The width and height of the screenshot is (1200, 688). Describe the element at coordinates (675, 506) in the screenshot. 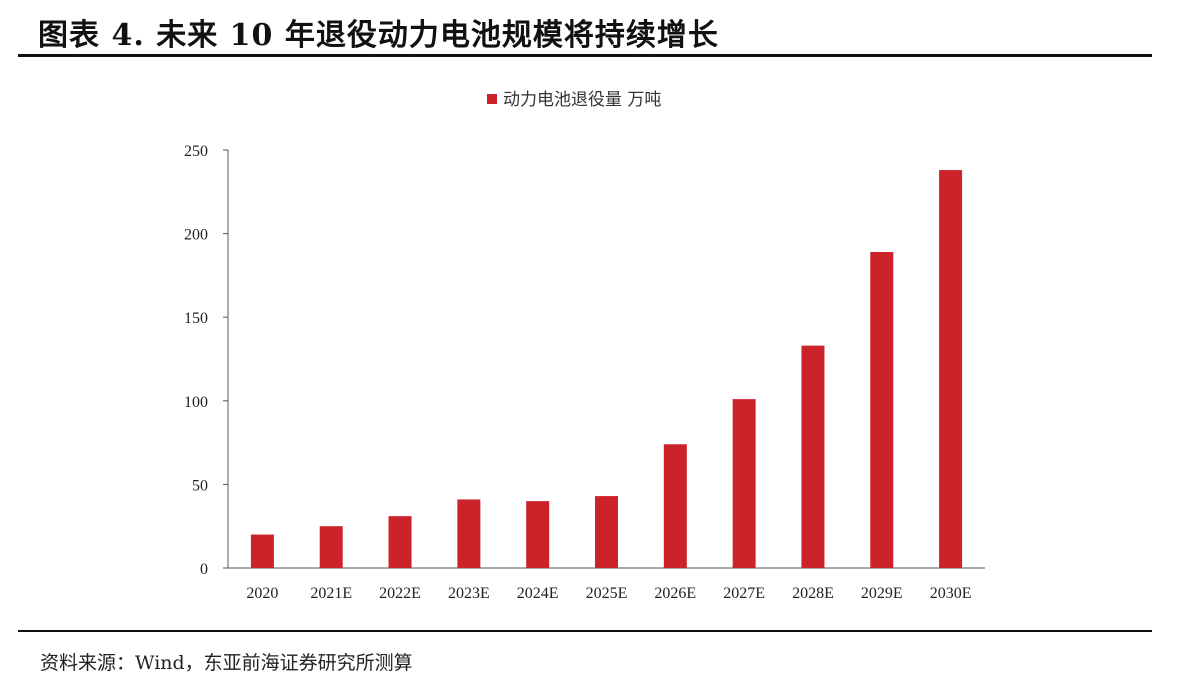

I see `bar-2026E` at that location.